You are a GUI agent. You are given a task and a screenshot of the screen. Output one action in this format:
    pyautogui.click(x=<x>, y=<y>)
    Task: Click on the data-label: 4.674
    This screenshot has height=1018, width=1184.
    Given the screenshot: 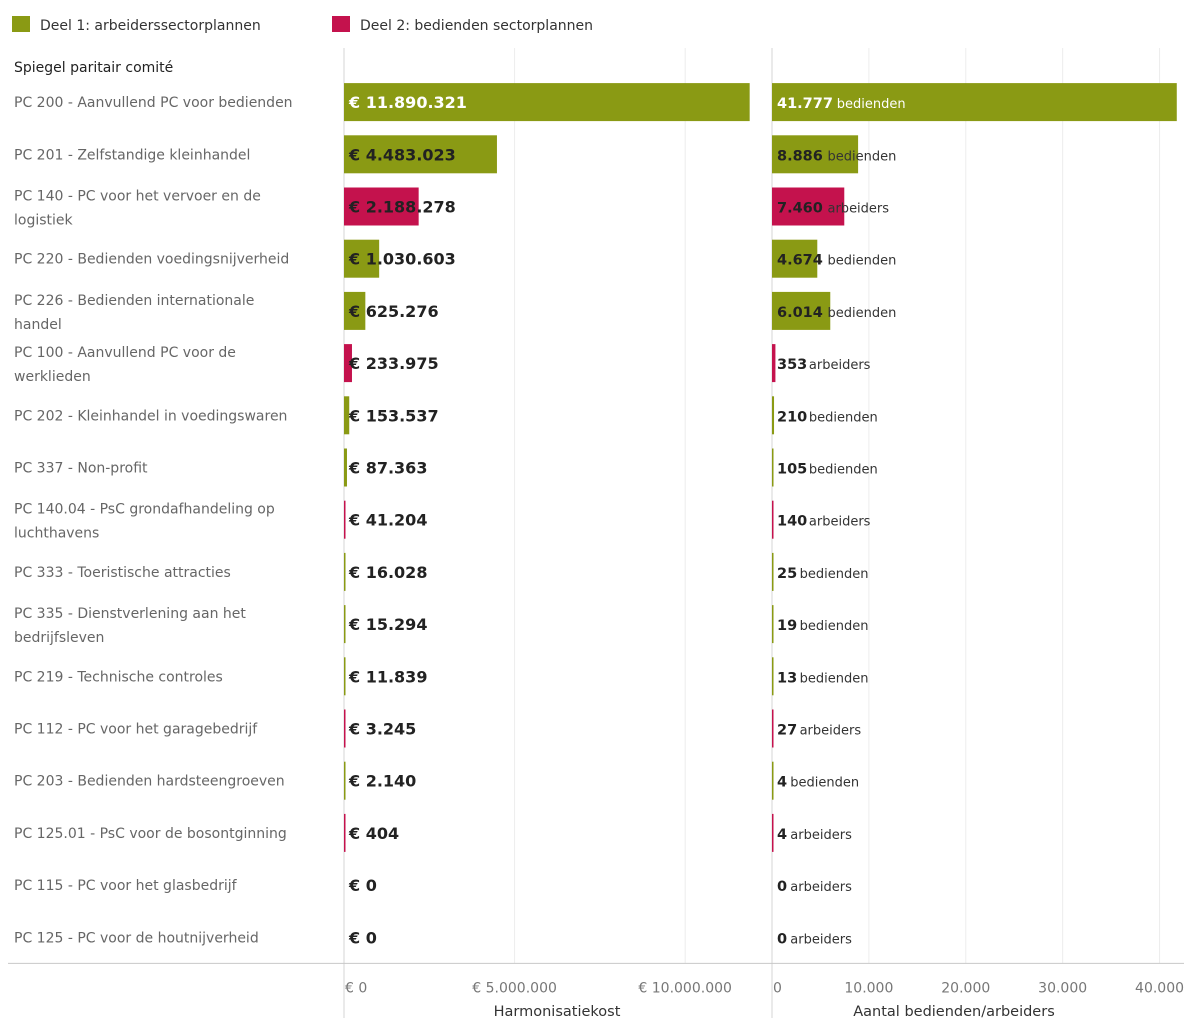 What is the action you would take?
    pyautogui.click(x=800, y=261)
    